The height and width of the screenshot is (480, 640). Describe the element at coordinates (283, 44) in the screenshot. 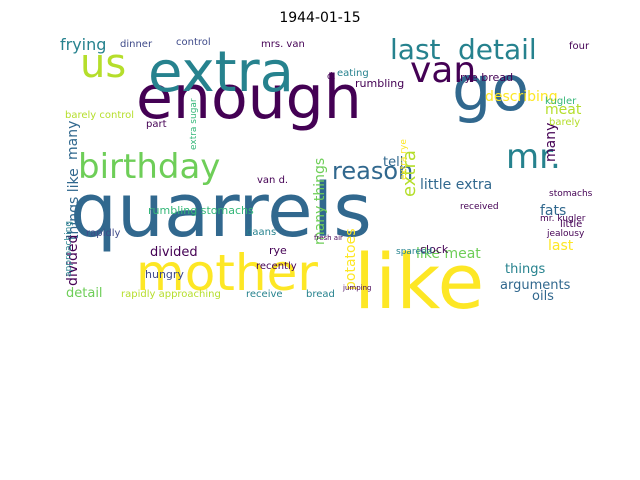

I see `cloud-word: mrs. van` at that location.